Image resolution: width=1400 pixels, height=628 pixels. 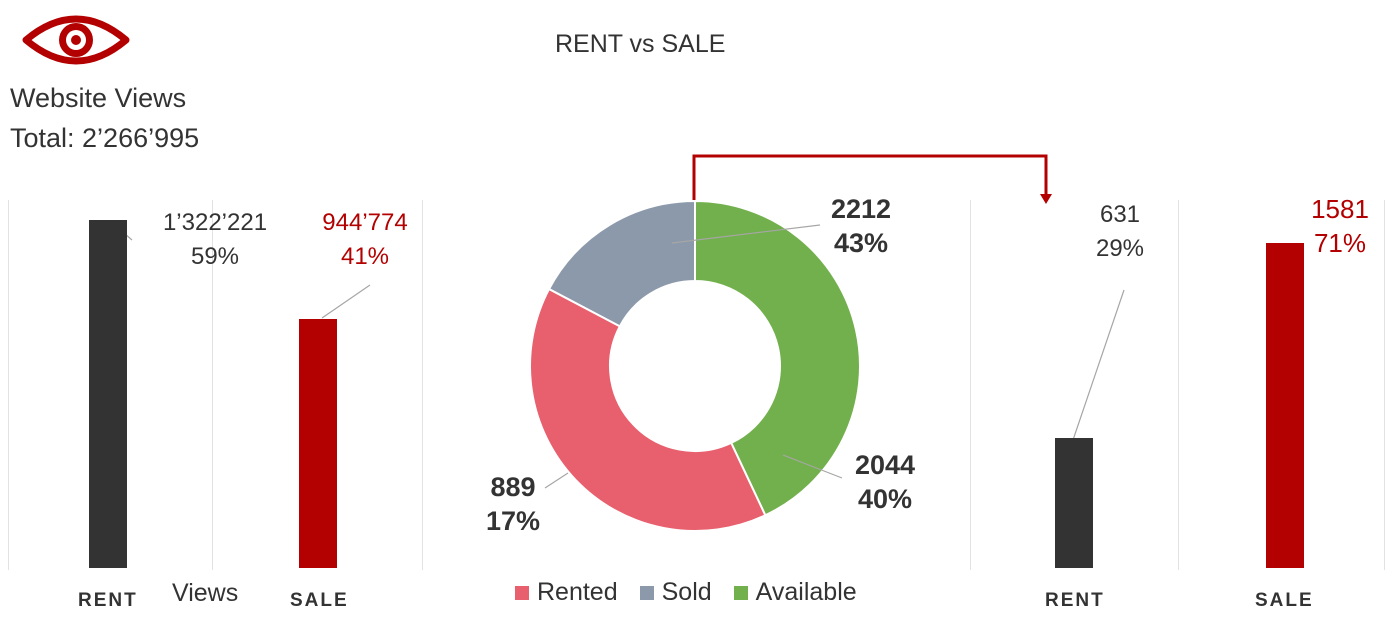 I want to click on data-label-sale-views-value: 944’774, so click(x=365, y=222).